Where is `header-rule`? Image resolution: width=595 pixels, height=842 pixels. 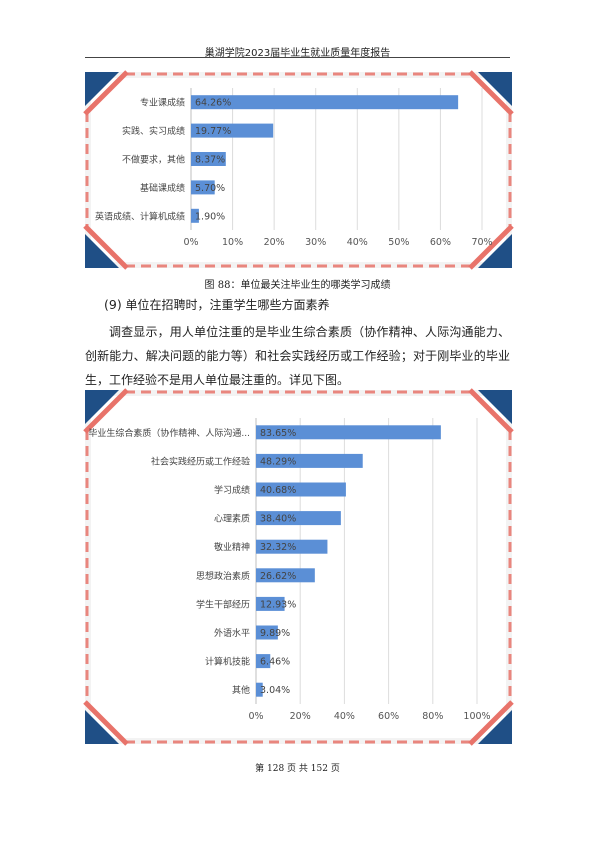 header-rule is located at coordinates (297, 57).